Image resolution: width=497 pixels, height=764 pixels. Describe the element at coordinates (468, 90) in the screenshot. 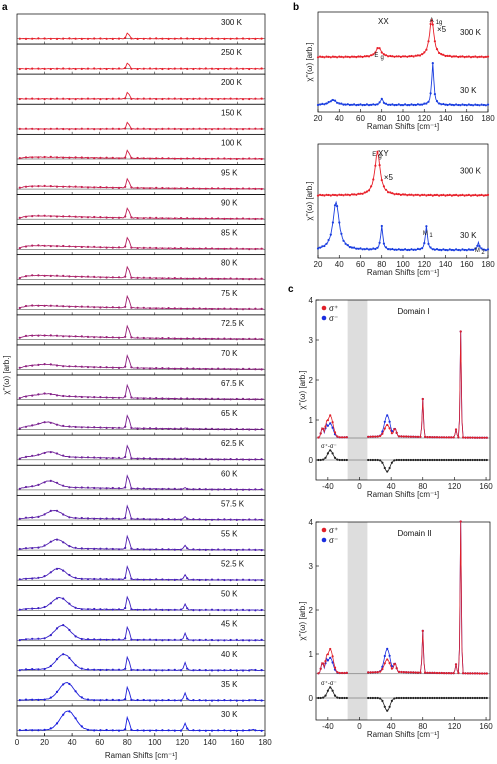

I see `panel-b-xx-temp-label: 30 K` at that location.